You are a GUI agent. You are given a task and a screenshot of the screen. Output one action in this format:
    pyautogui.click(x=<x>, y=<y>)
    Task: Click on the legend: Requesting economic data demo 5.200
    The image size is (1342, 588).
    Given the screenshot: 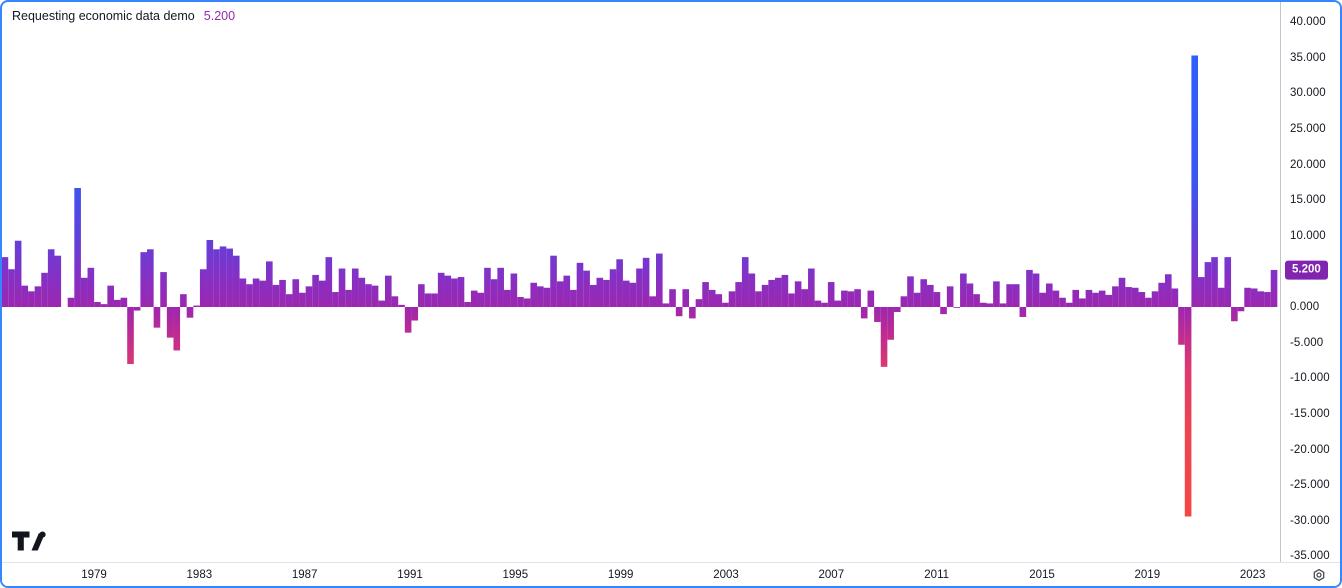 What is the action you would take?
    pyautogui.click(x=123, y=16)
    